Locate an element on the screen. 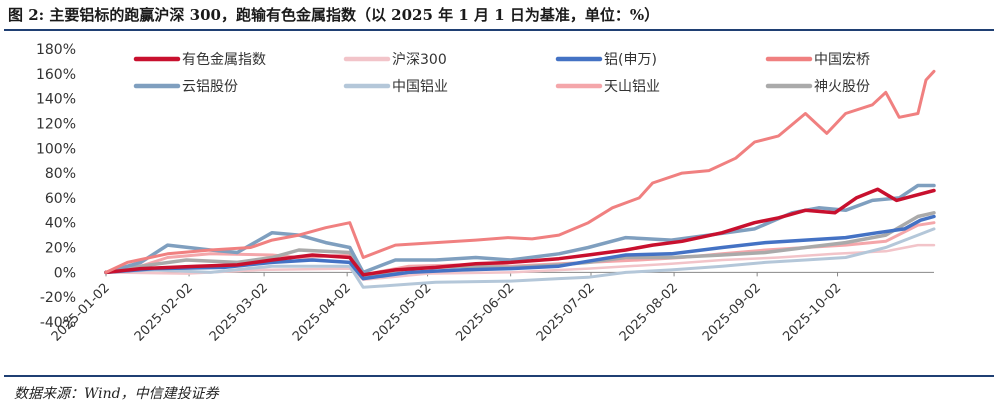 The image size is (998, 406). legend-label: 有色金属指数 is located at coordinates (224, 59).